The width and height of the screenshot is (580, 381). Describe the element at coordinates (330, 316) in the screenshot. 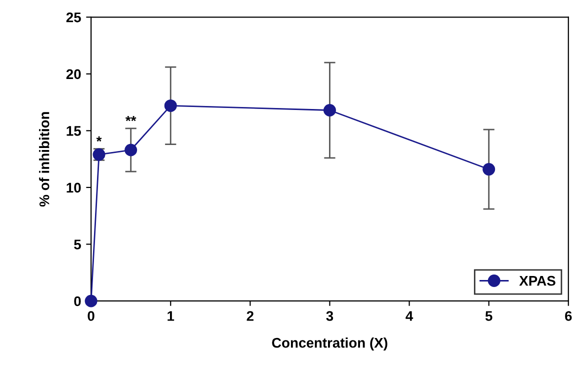

I see `x-tick-label: 3` at that location.